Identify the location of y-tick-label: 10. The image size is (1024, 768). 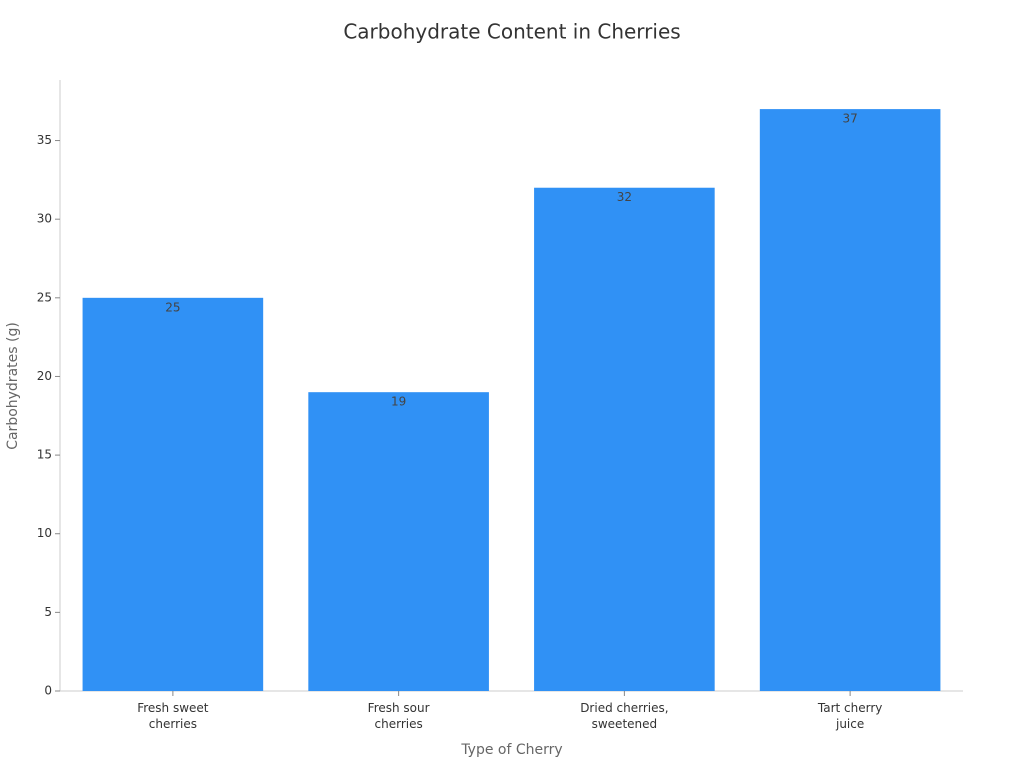
(44, 533).